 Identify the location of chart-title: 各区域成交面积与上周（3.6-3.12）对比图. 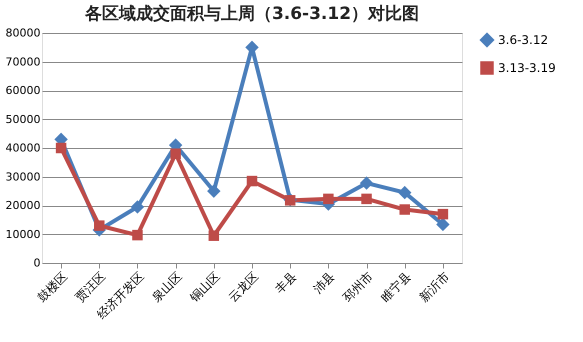
(252, 14).